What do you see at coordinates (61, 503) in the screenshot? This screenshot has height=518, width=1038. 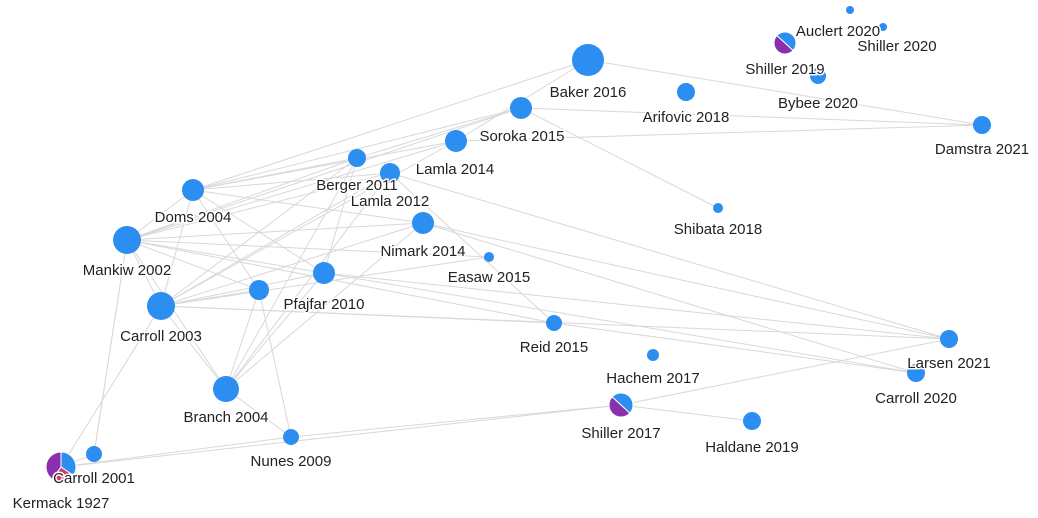 I see `node-label: Kermack 1927` at bounding box center [61, 503].